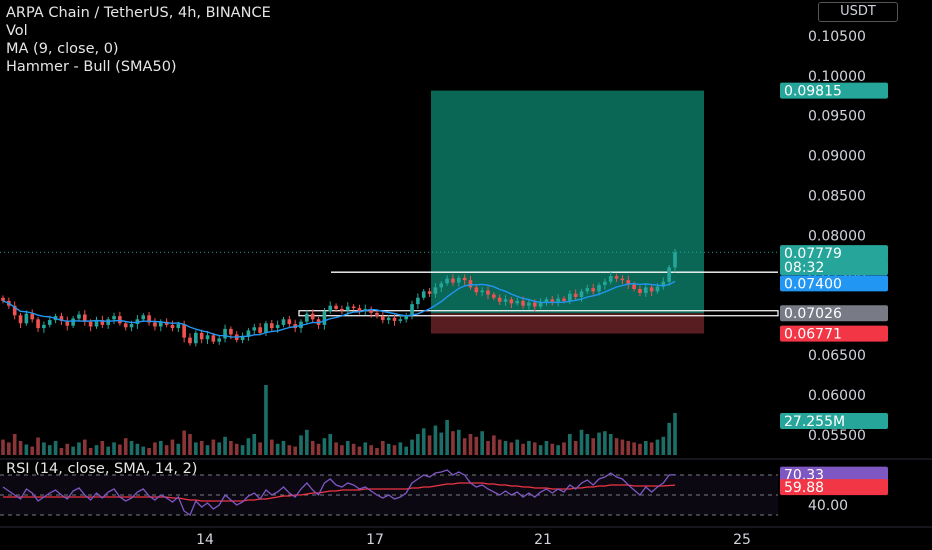 The height and width of the screenshot is (550, 932). I want to click on ma-indicator-label: MA (9, close, 0), so click(62, 49).